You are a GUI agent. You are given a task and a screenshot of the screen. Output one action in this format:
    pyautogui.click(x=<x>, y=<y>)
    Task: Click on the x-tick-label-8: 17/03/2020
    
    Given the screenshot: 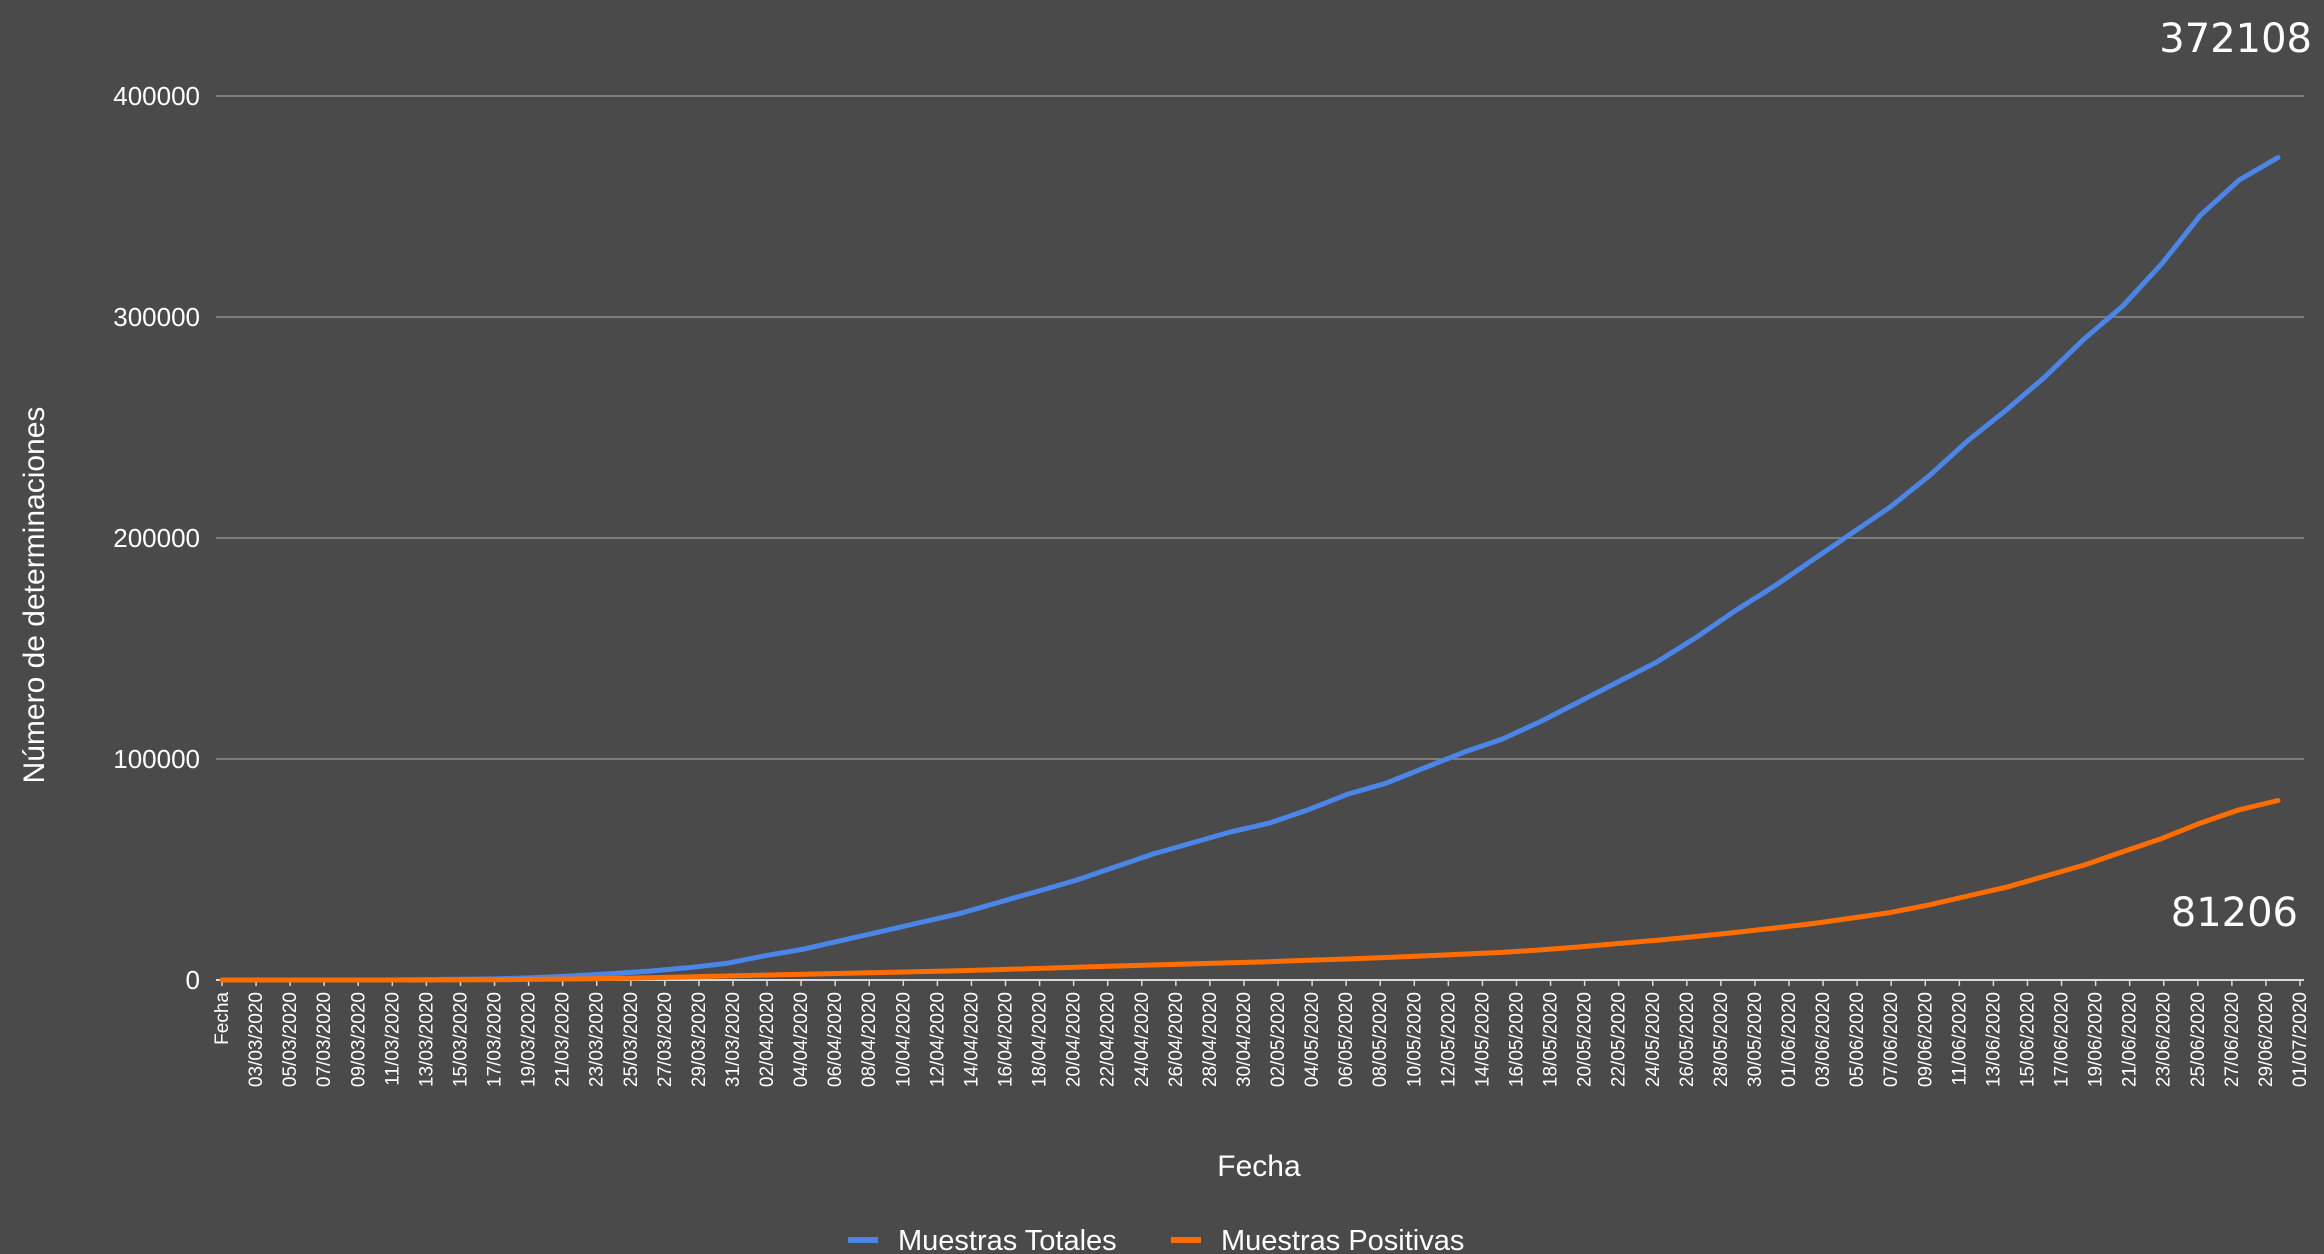 What is the action you would take?
    pyautogui.click(x=495, y=1039)
    